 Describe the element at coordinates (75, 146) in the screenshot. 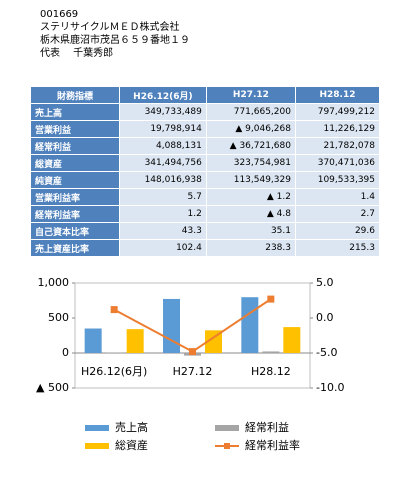

I see `label-cell: 経常利益` at that location.